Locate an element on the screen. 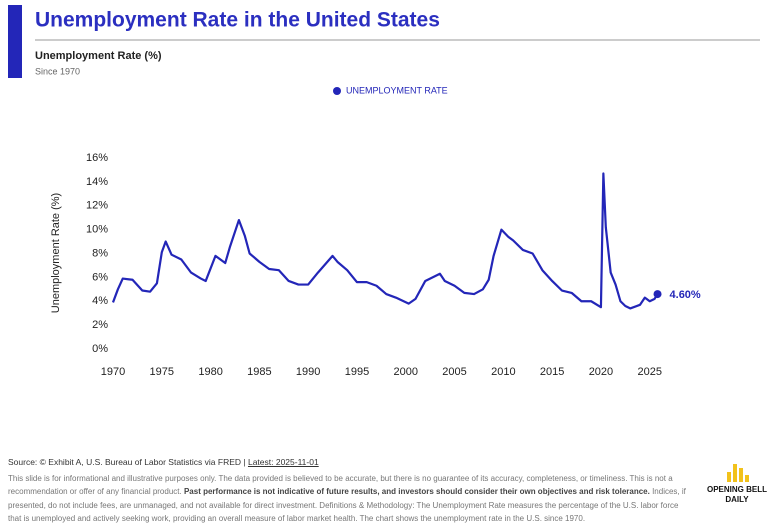  x-tick-label: 2025 is located at coordinates (649, 372).